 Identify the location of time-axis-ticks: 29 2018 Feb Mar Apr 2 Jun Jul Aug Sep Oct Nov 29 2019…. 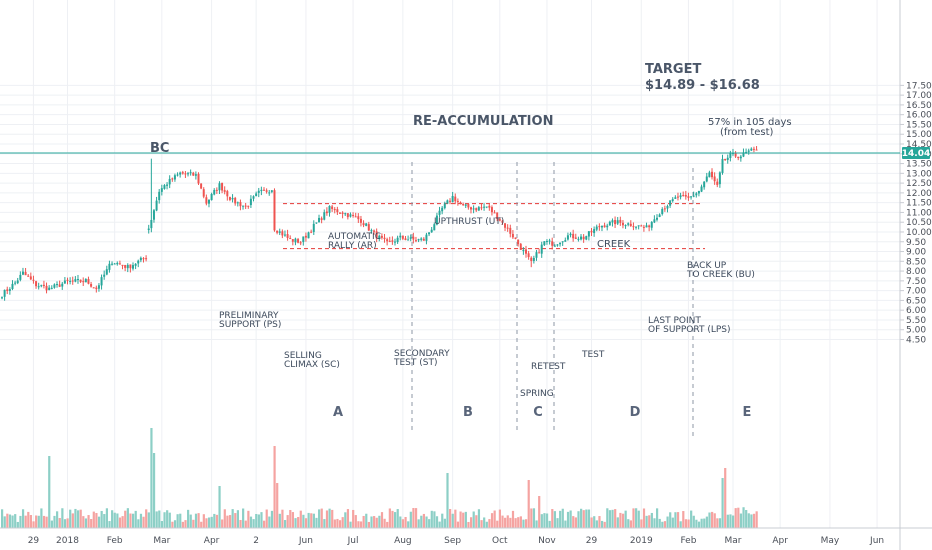
(456, 541).